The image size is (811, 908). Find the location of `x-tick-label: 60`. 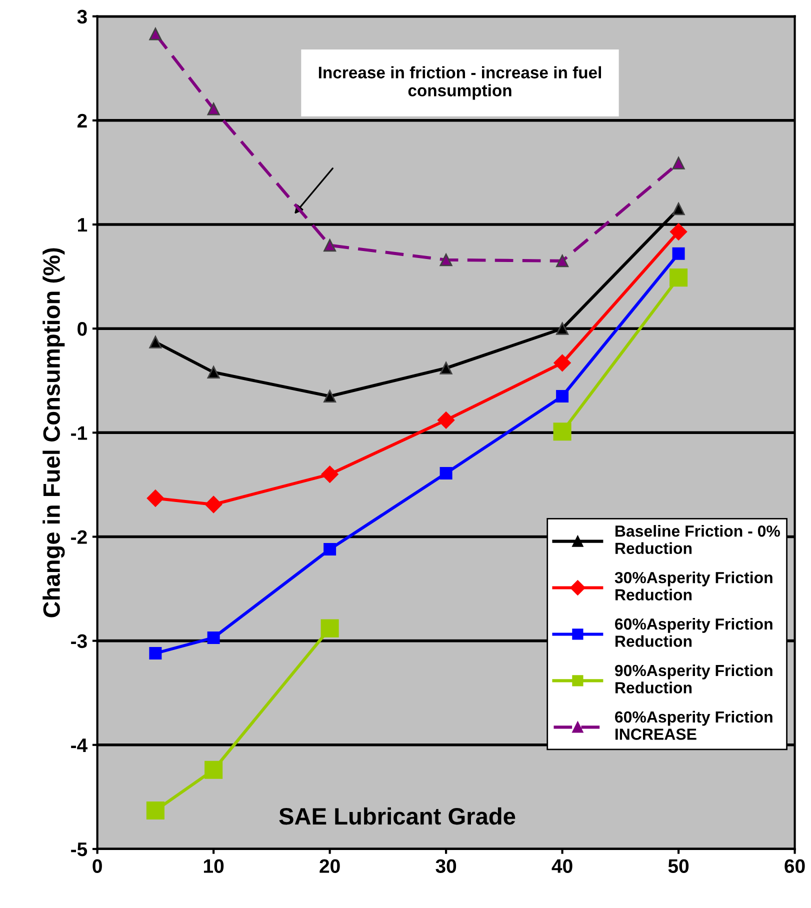

x-tick-label: 60 is located at coordinates (794, 866).